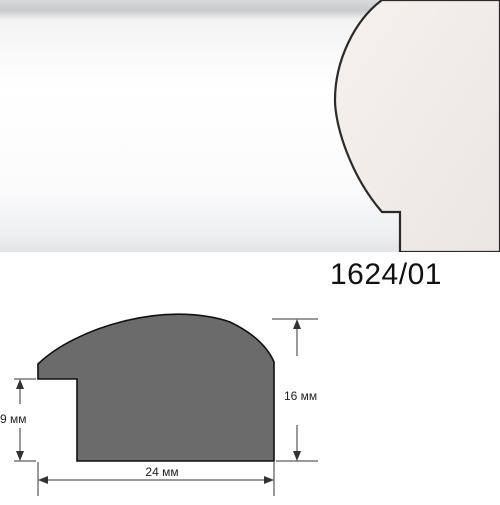 The height and width of the screenshot is (505, 500). Describe the element at coordinates (269, 480) in the screenshot. I see `width-arrow-right` at that location.